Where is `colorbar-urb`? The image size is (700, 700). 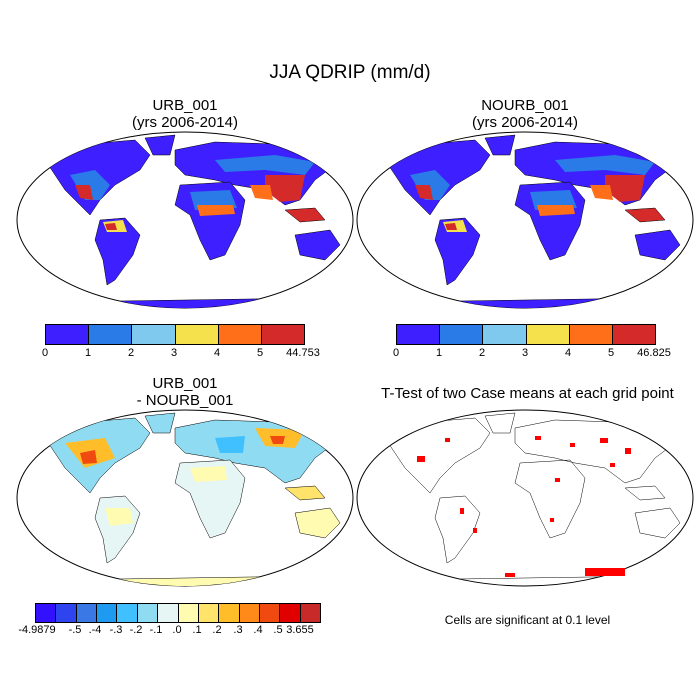
colorbar-urb is located at coordinates (175, 334).